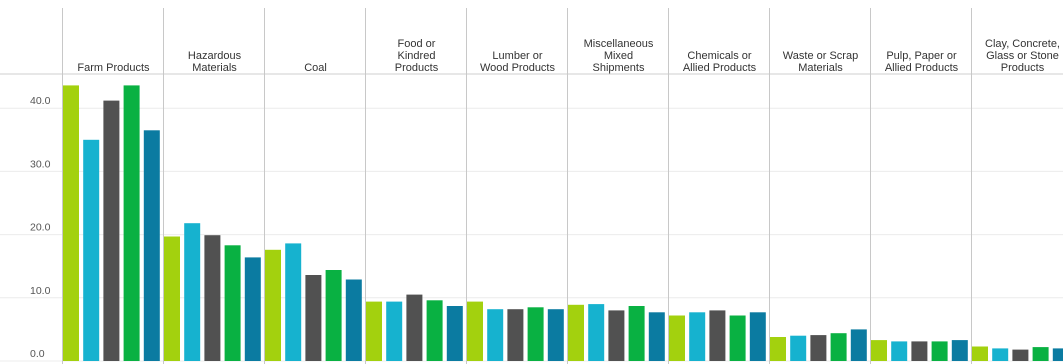 This screenshot has width=1063, height=364. What do you see at coordinates (417, 44) in the screenshot?
I see `category-header-line: Food or` at bounding box center [417, 44].